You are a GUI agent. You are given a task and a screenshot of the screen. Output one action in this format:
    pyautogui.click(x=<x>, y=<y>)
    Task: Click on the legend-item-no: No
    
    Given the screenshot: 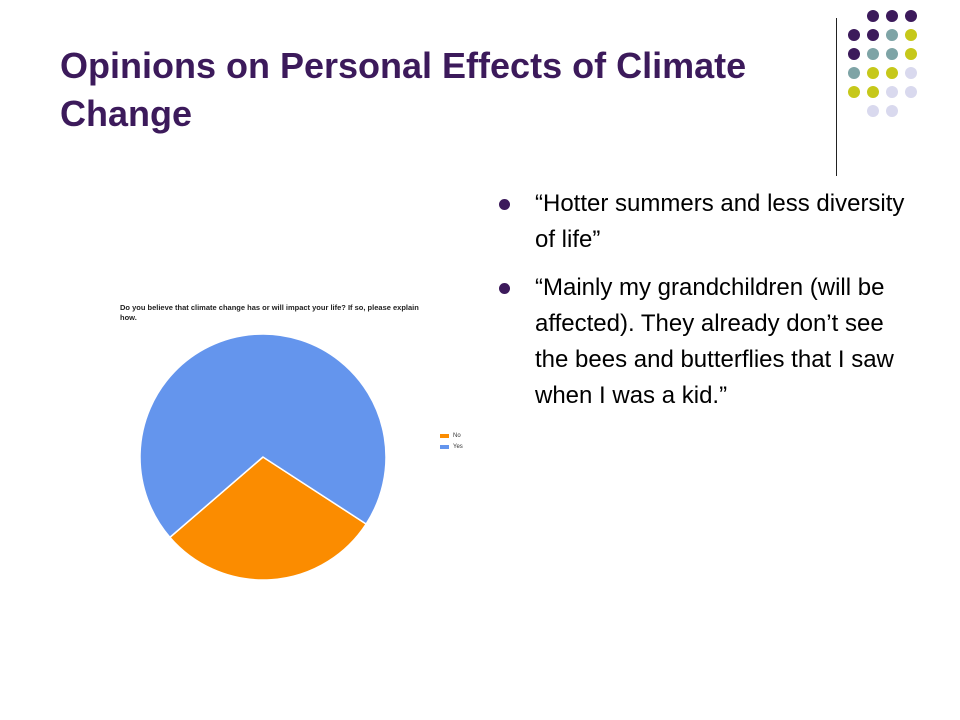 What is the action you would take?
    pyautogui.click(x=451, y=435)
    